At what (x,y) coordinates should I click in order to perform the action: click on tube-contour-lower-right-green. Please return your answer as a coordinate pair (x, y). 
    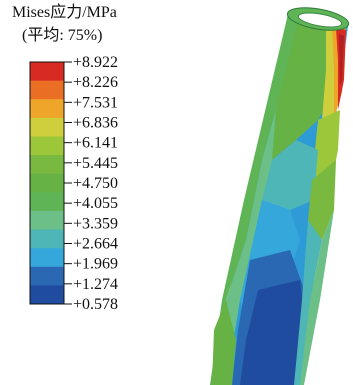
    Looking at the image, I should click on (316, 297).